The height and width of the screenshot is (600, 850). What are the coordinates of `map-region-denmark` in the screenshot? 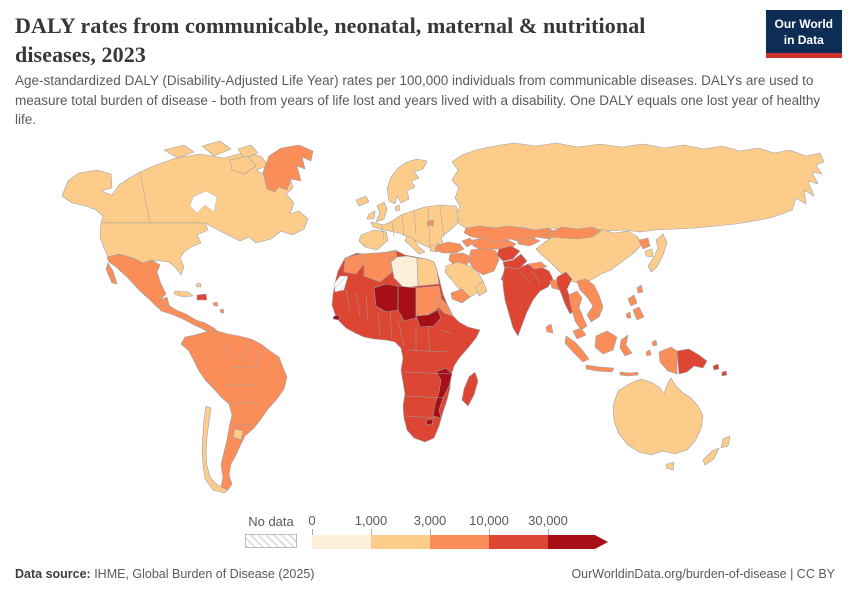 It's located at (397, 208).